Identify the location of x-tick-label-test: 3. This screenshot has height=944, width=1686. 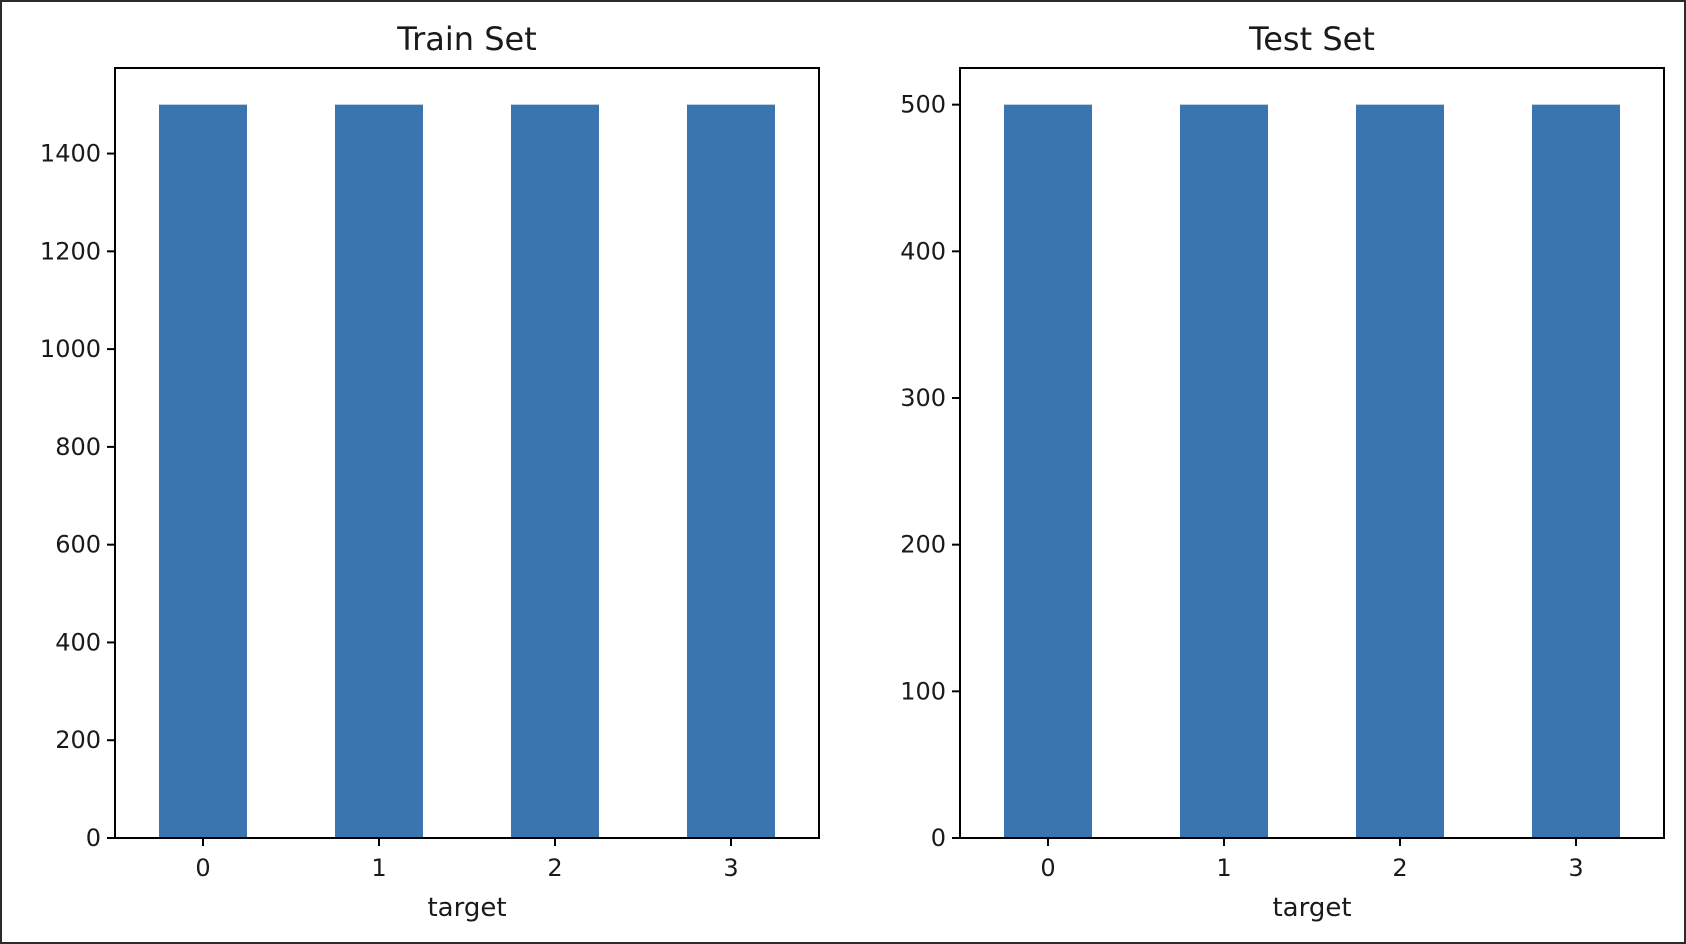
(1575, 868).